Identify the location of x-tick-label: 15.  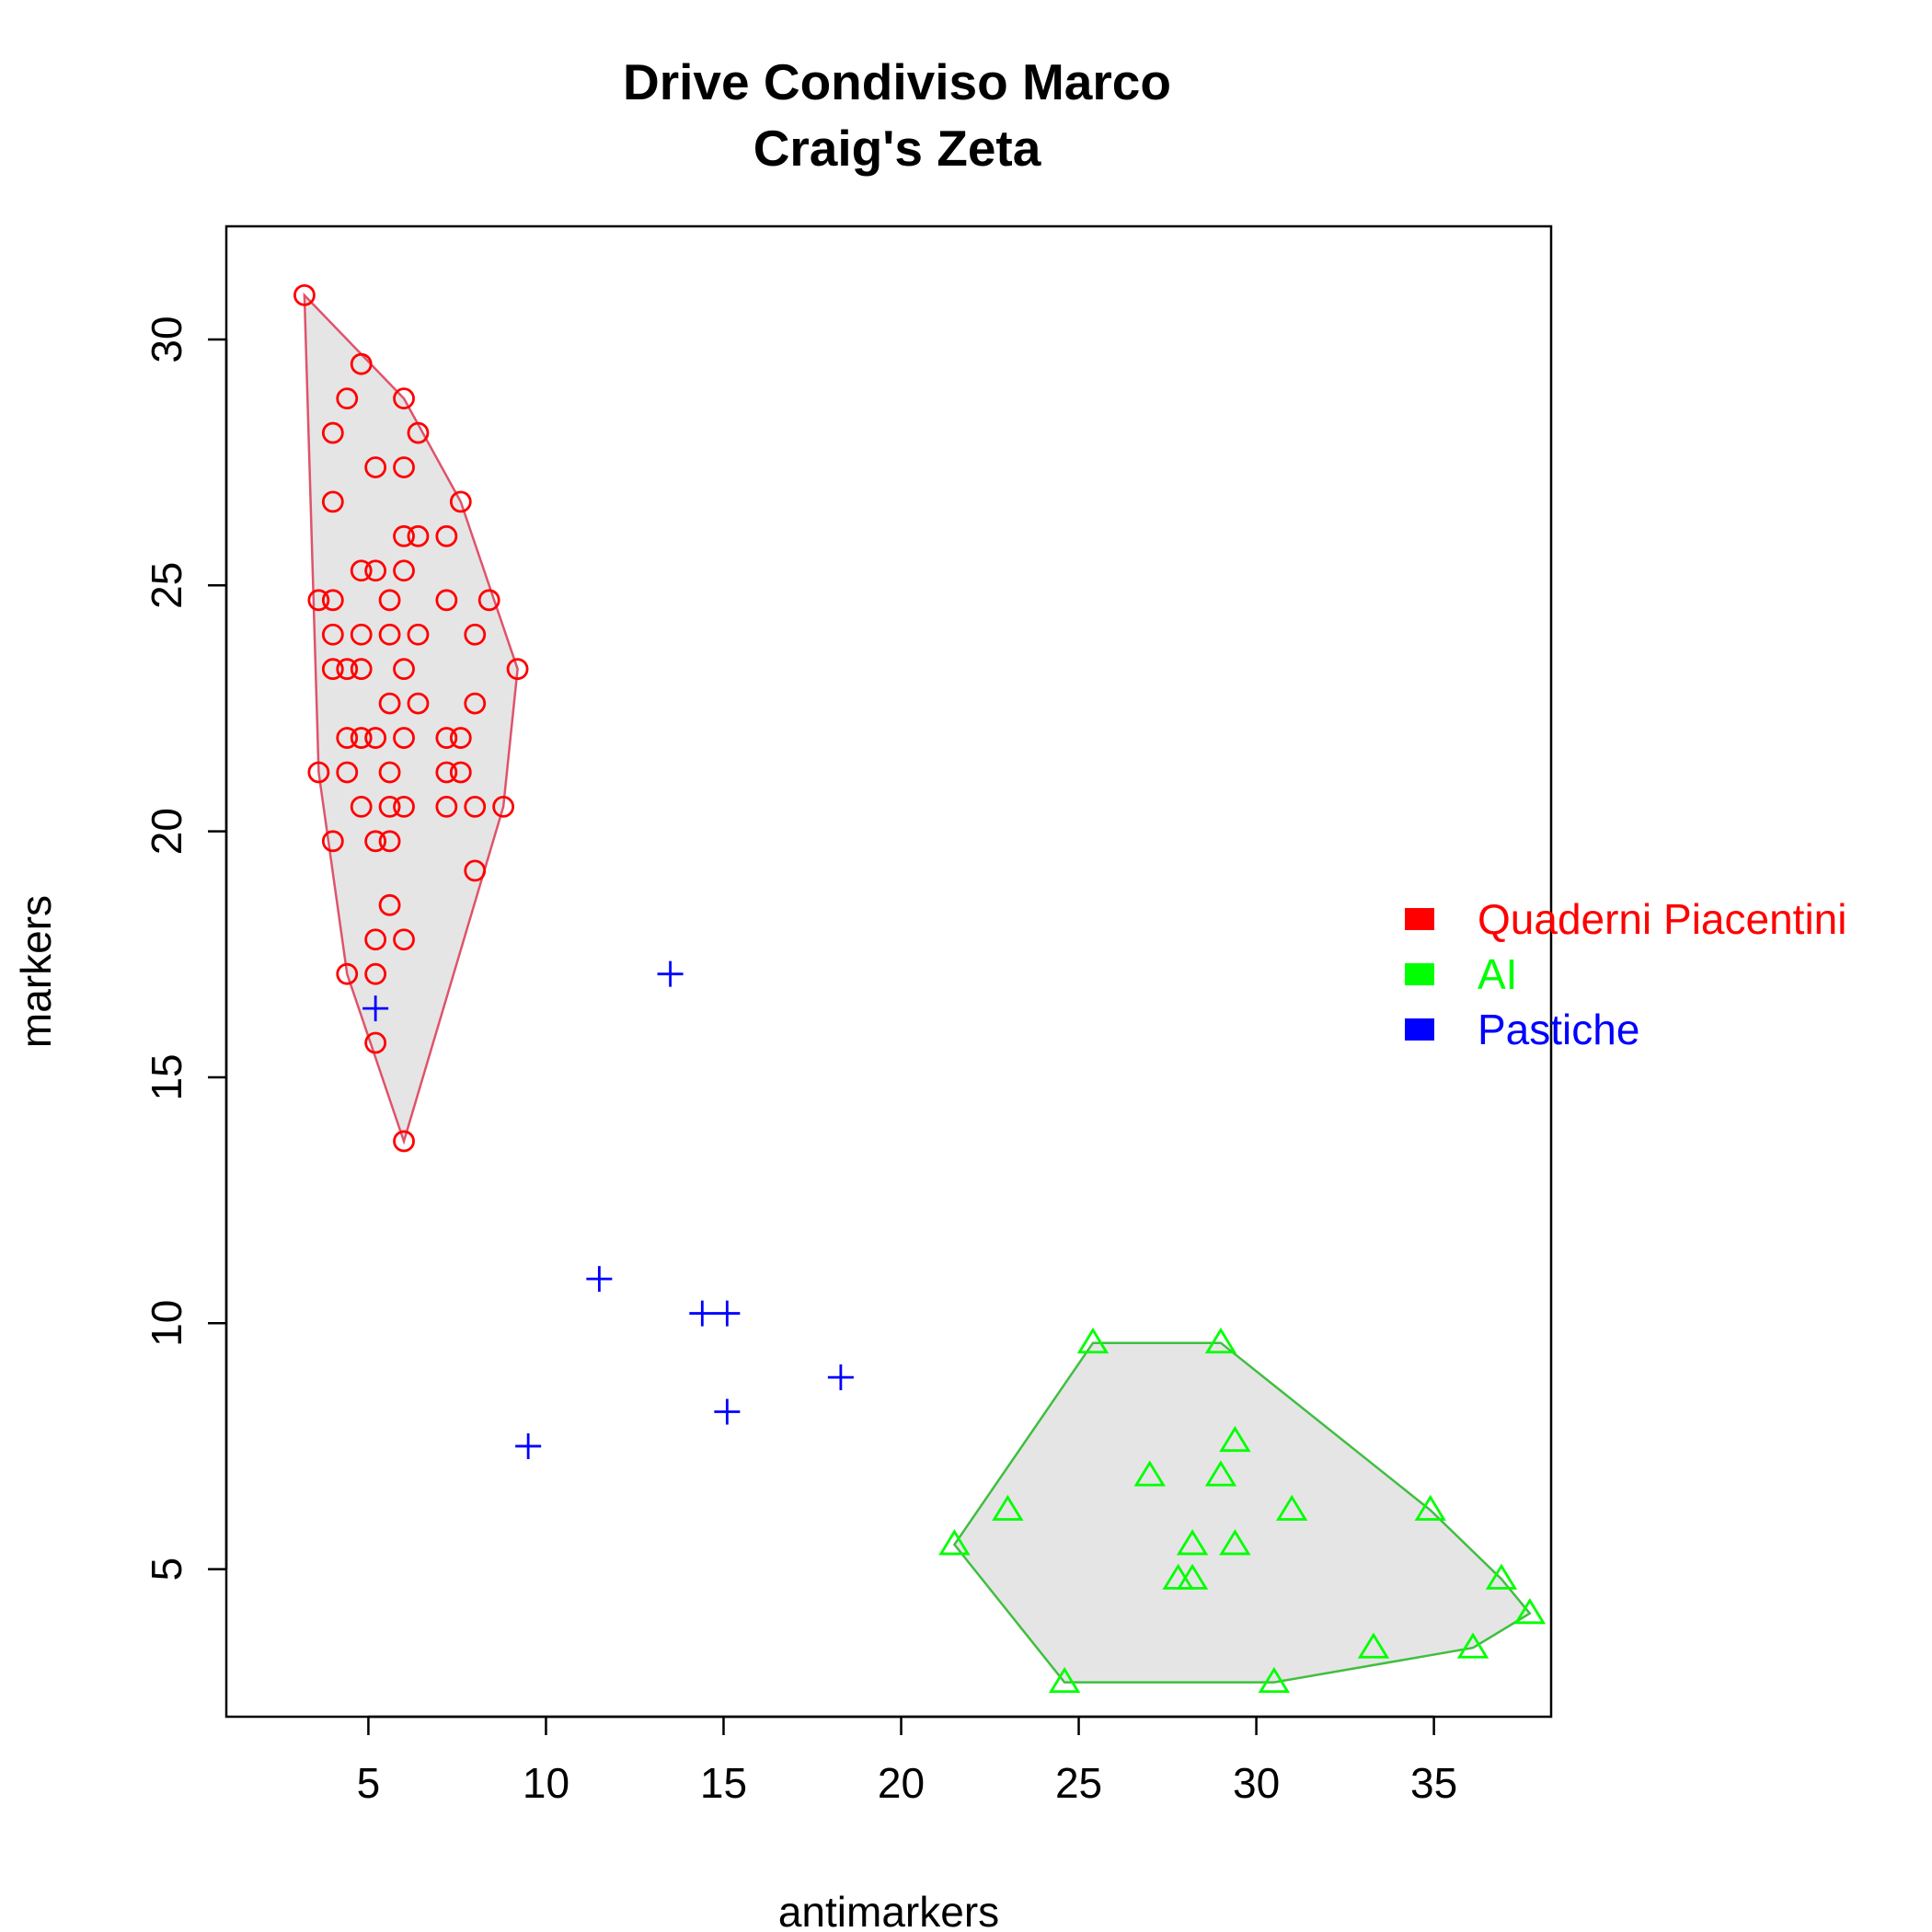
(723, 1783).